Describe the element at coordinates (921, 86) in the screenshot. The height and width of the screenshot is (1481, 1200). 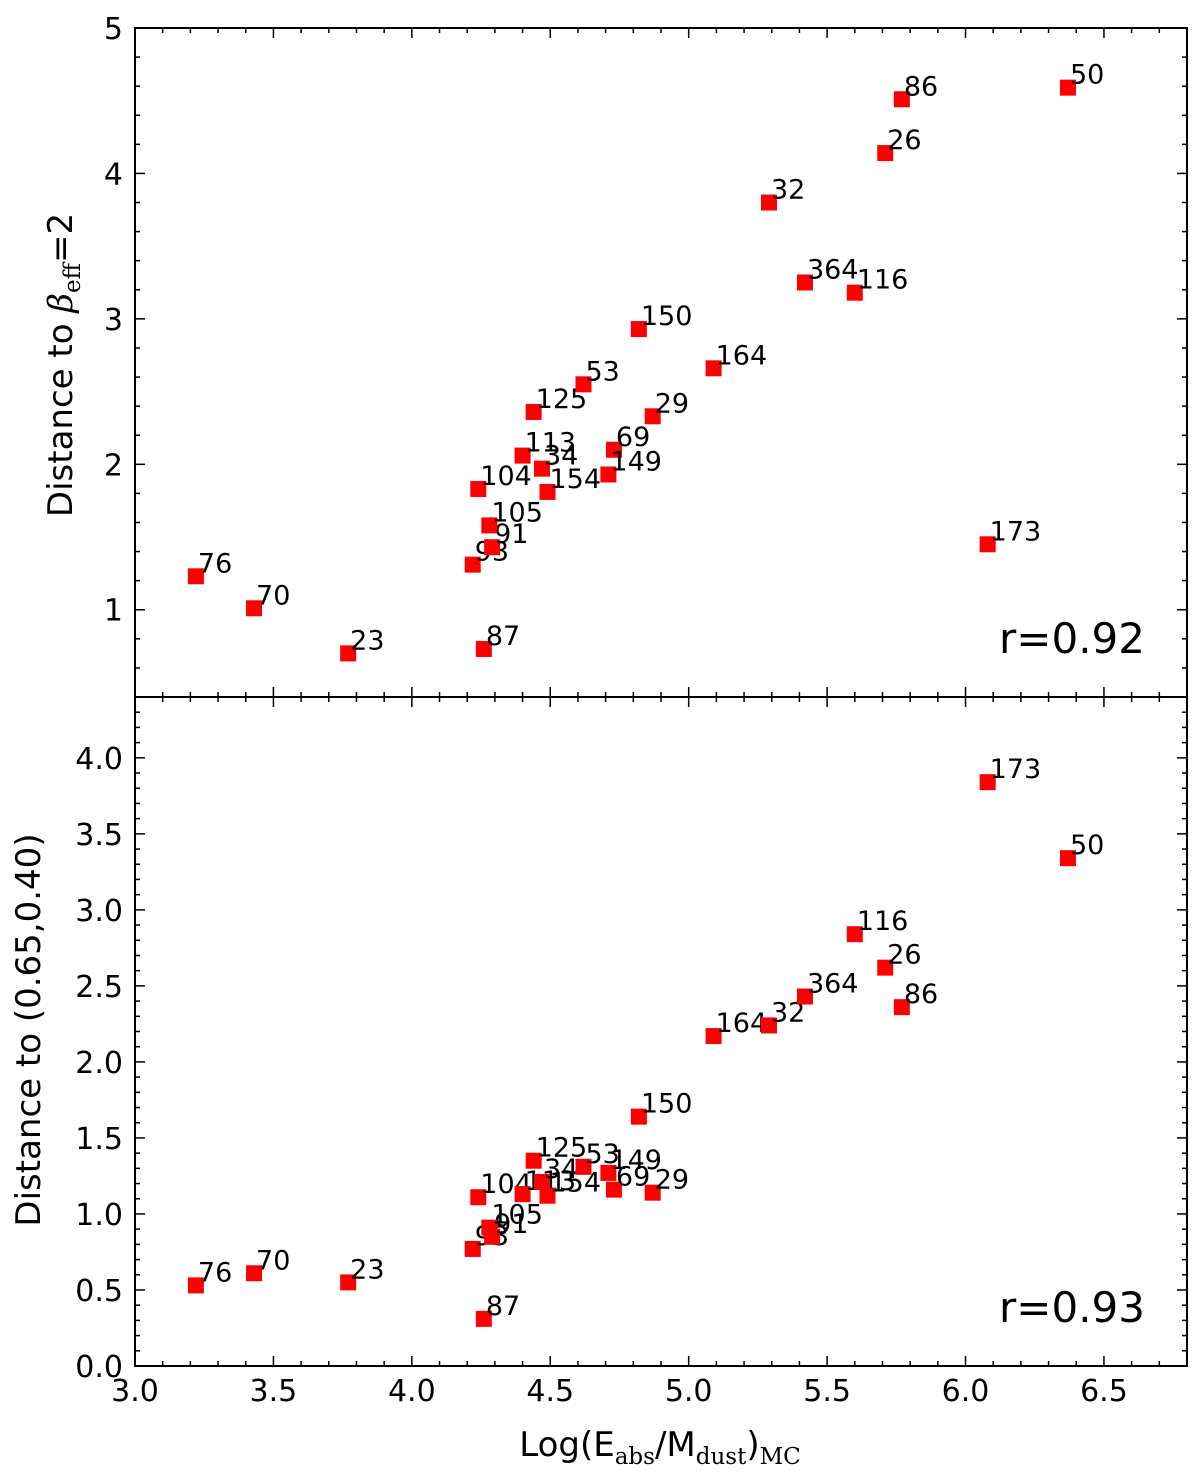
I see `point-label: 86` at that location.